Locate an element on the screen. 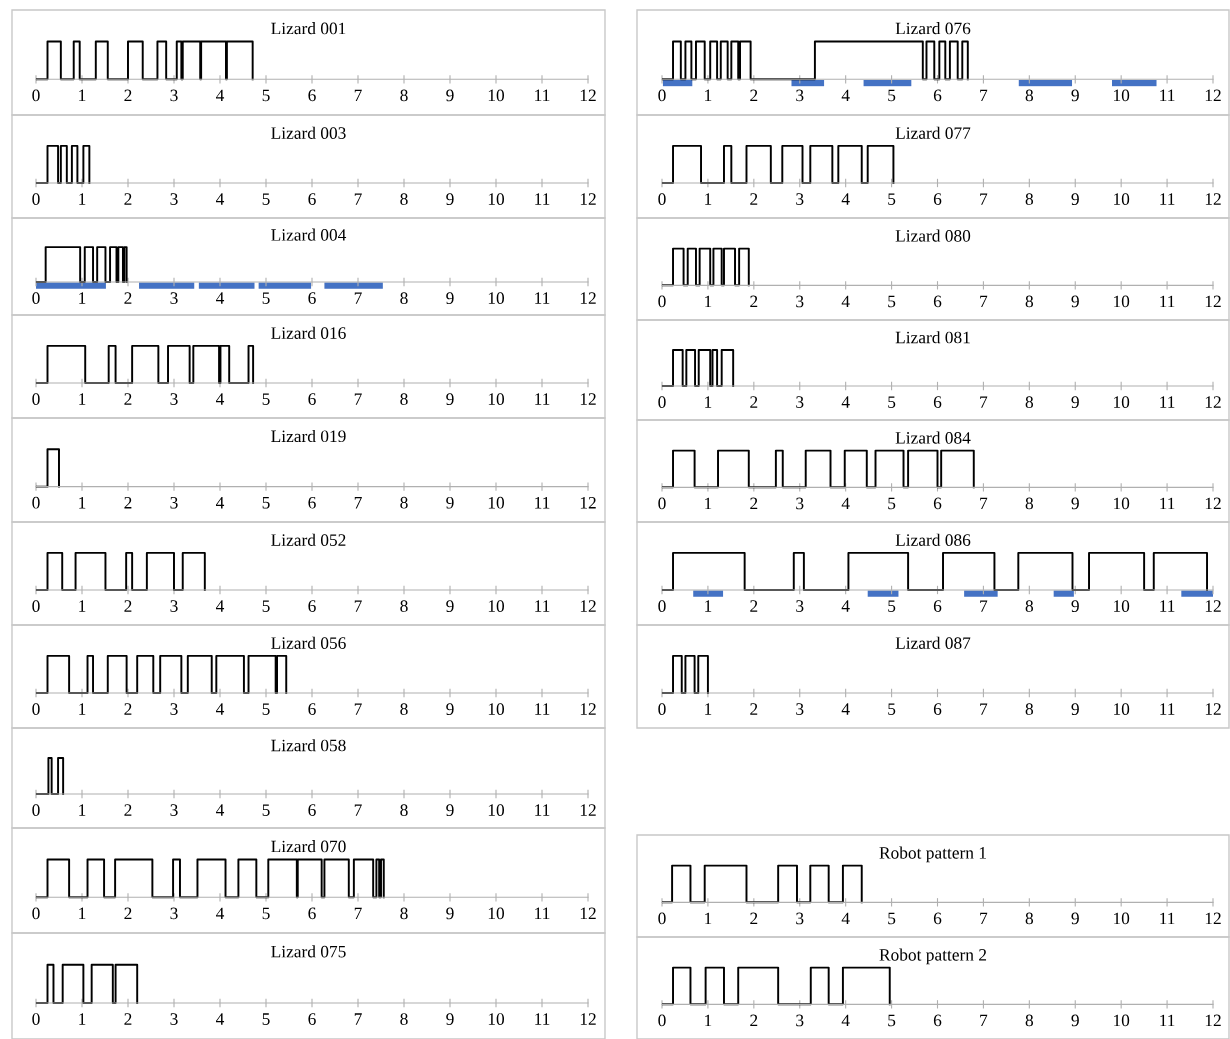 Image resolution: width=1230 pixels, height=1039 pixels. chart-title: Lizard 056 is located at coordinates (308, 642).